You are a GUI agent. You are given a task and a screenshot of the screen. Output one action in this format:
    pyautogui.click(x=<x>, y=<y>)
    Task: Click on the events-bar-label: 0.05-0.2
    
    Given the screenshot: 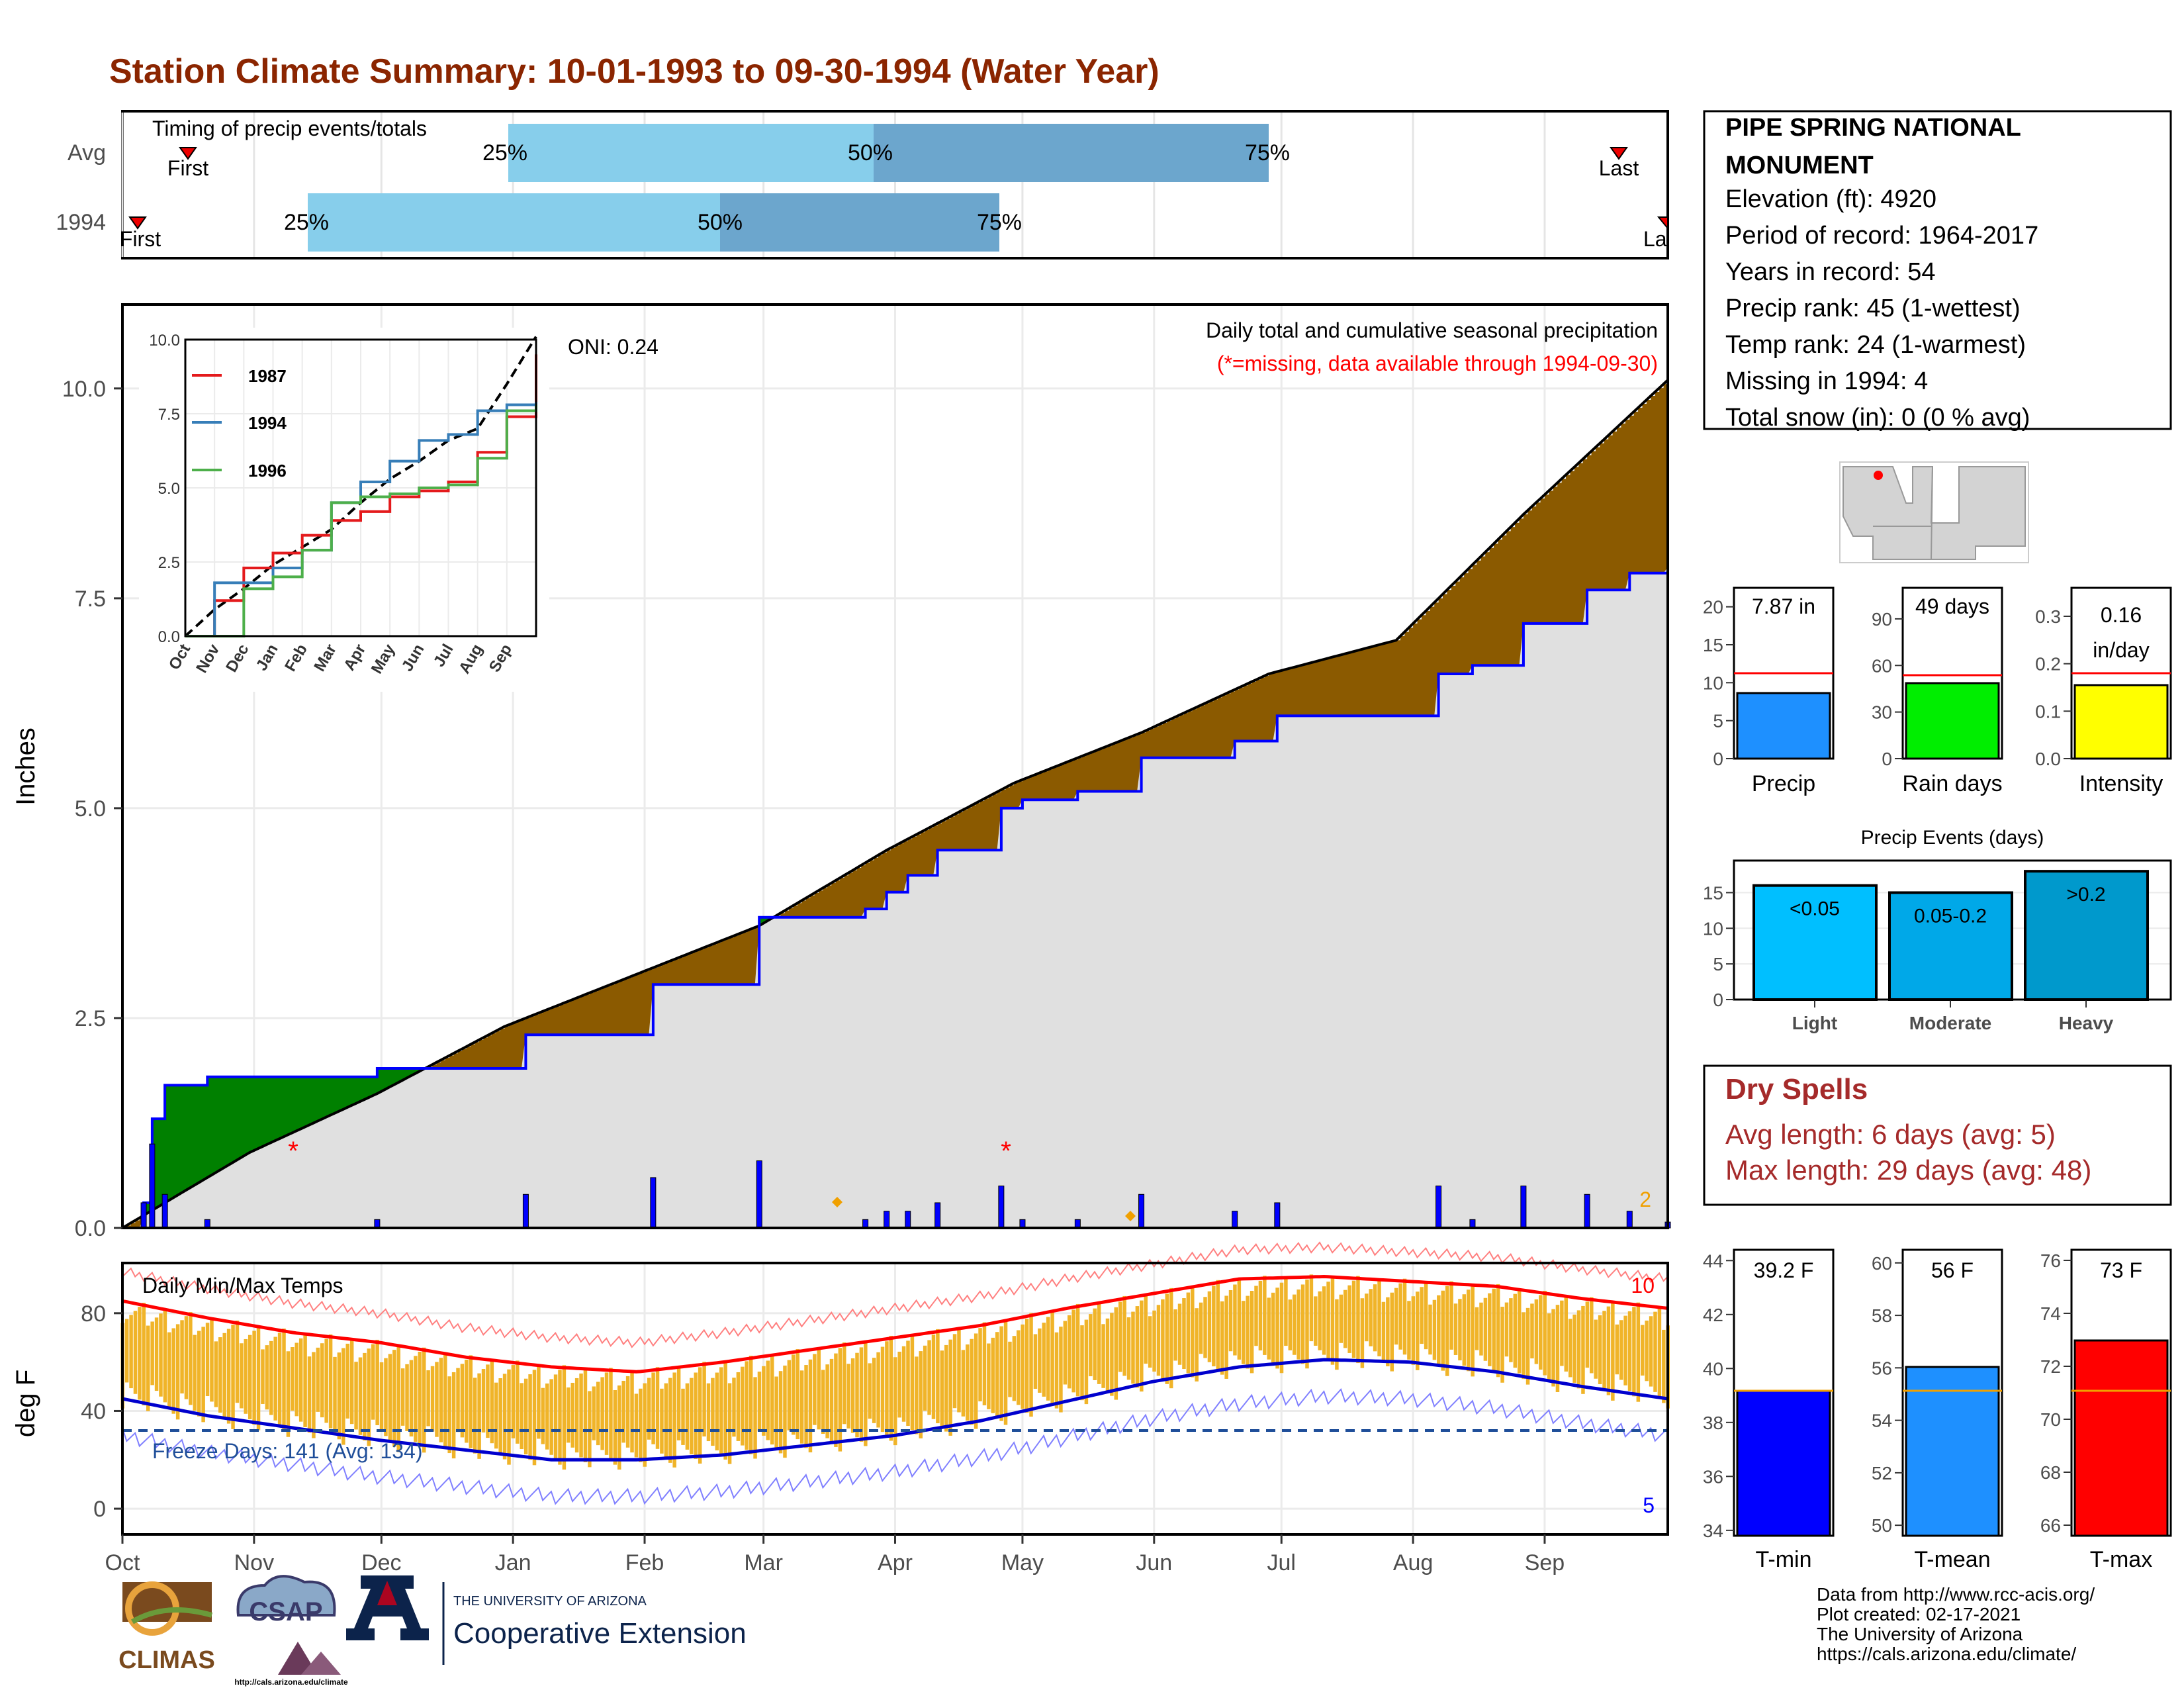 What is the action you would take?
    pyautogui.click(x=1951, y=916)
    